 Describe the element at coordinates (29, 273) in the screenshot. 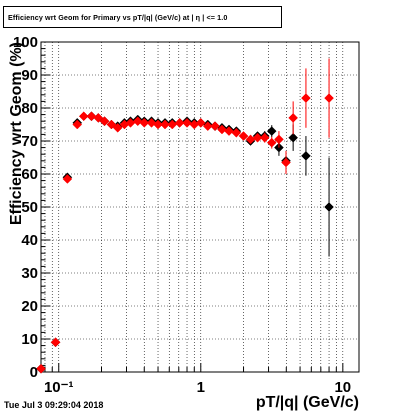

I see `y-tick-label: 30` at that location.